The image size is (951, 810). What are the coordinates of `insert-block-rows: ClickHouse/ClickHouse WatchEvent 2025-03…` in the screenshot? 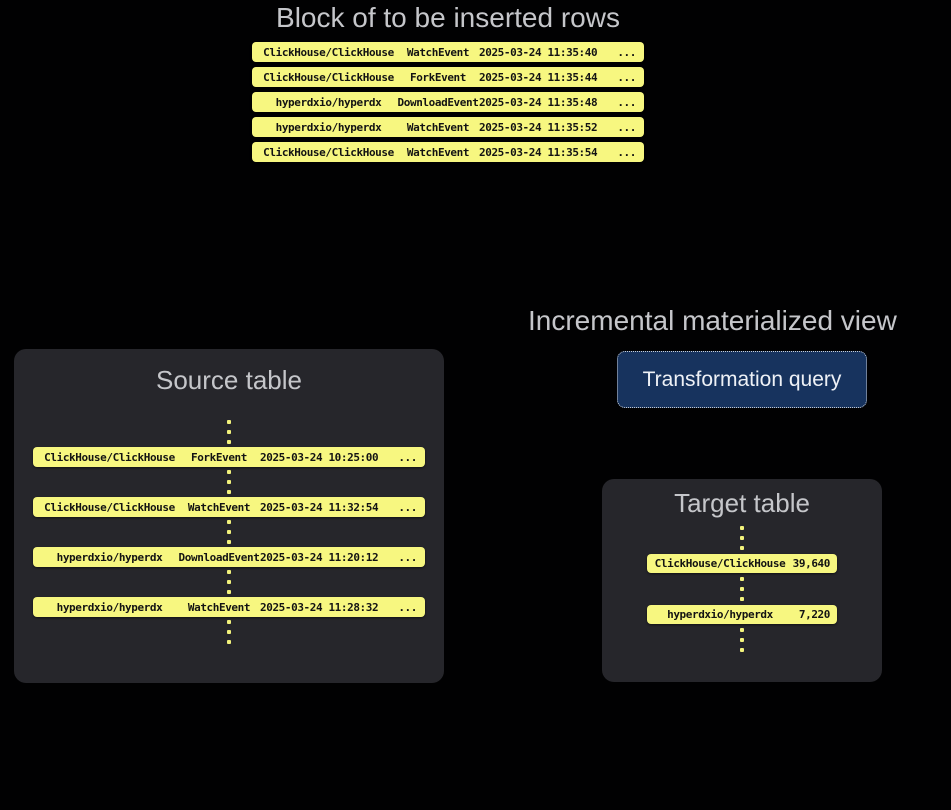 It's located at (448, 102).